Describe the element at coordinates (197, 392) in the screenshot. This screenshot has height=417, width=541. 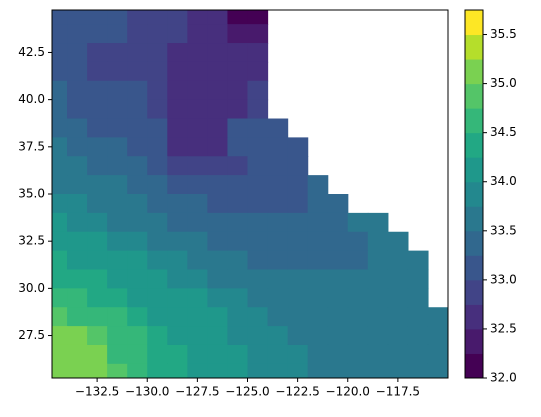
I see `x-tick-label: −127.5` at that location.